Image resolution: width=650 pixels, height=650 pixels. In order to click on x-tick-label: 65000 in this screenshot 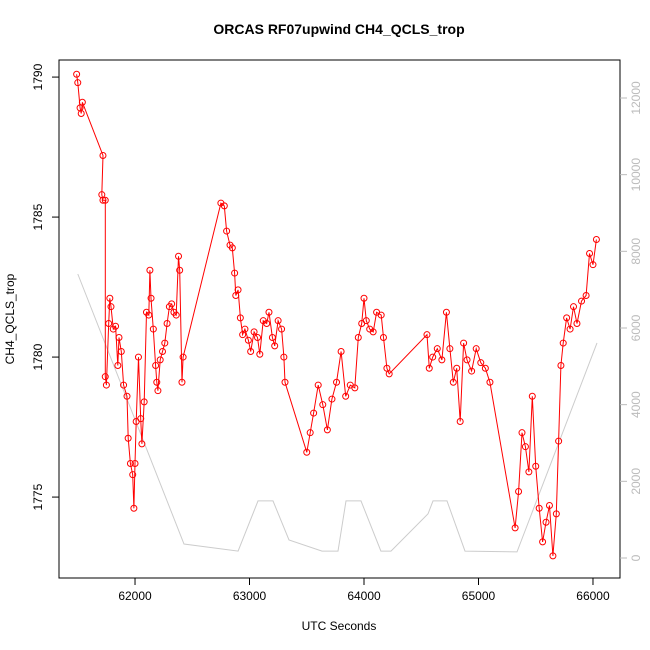, I will do `click(479, 596)`.